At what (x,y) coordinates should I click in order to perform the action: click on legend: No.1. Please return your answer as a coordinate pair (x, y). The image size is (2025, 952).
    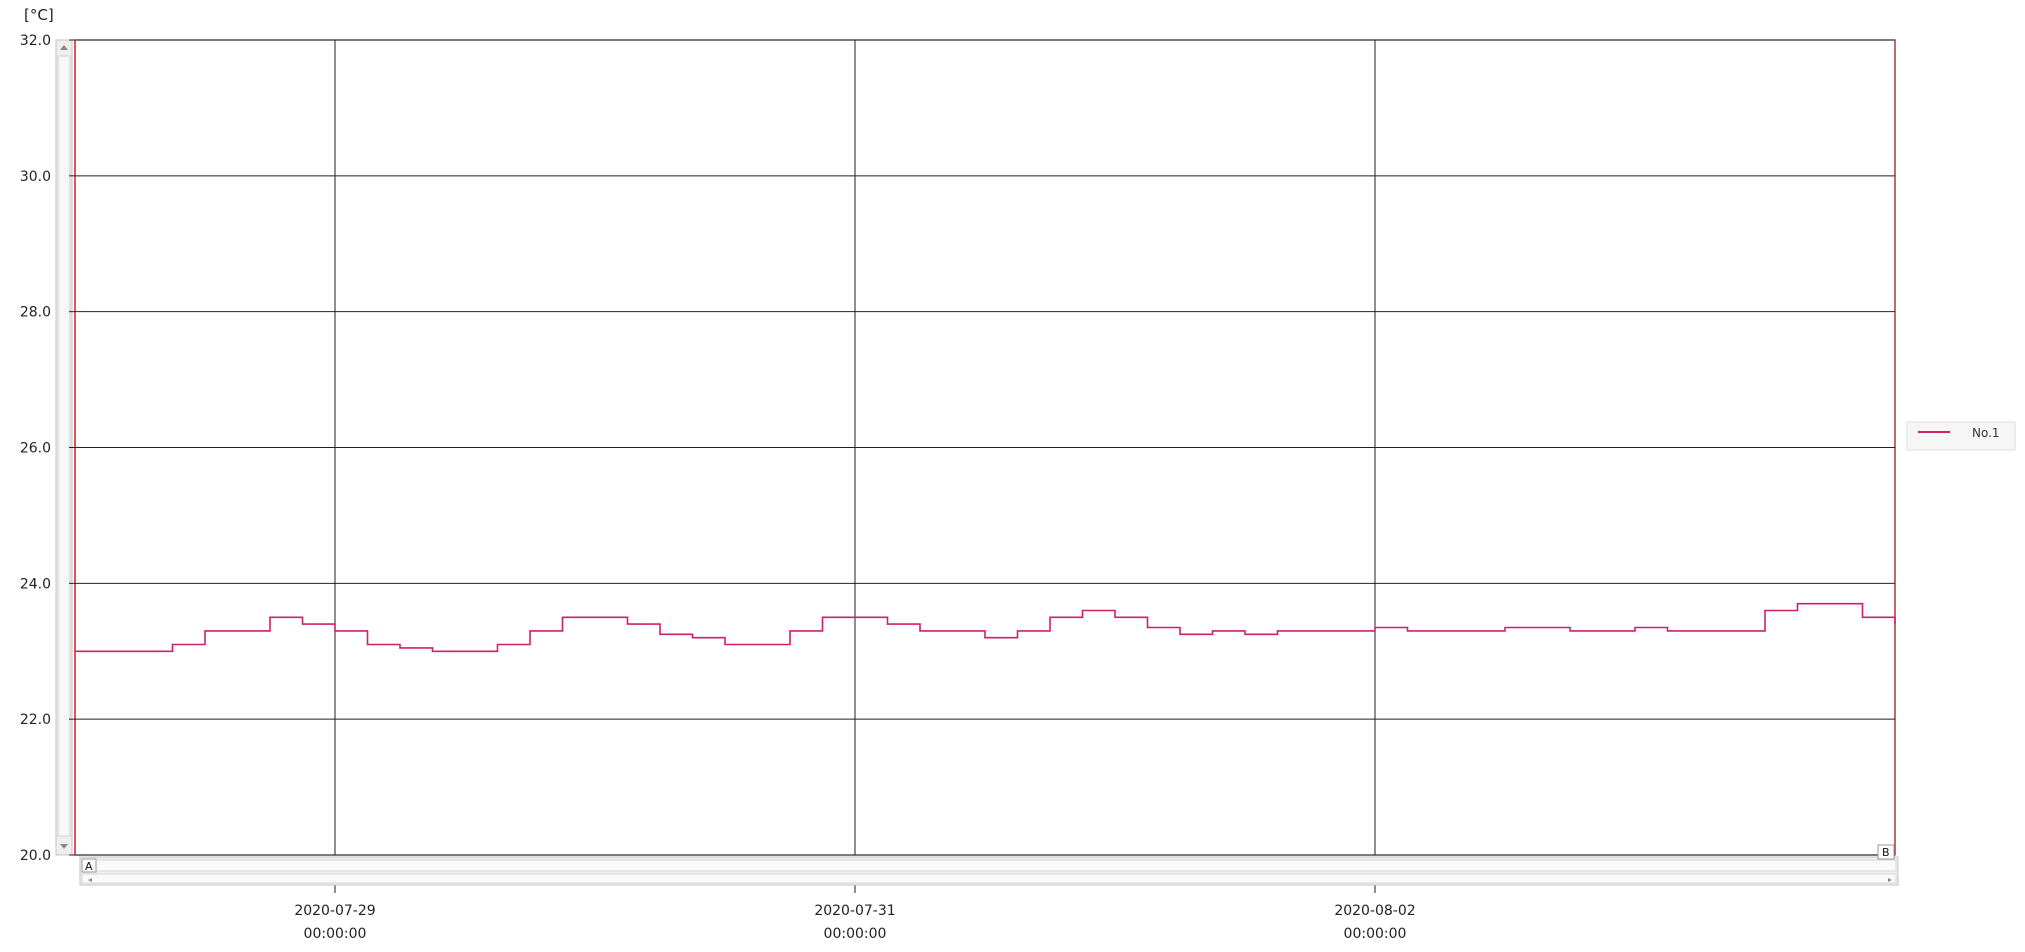
    Looking at the image, I should click on (1961, 436).